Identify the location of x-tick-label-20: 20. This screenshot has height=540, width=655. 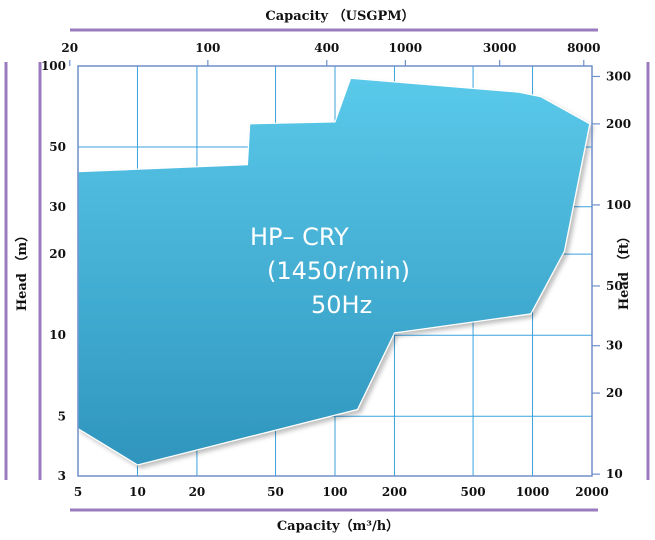
(197, 492).